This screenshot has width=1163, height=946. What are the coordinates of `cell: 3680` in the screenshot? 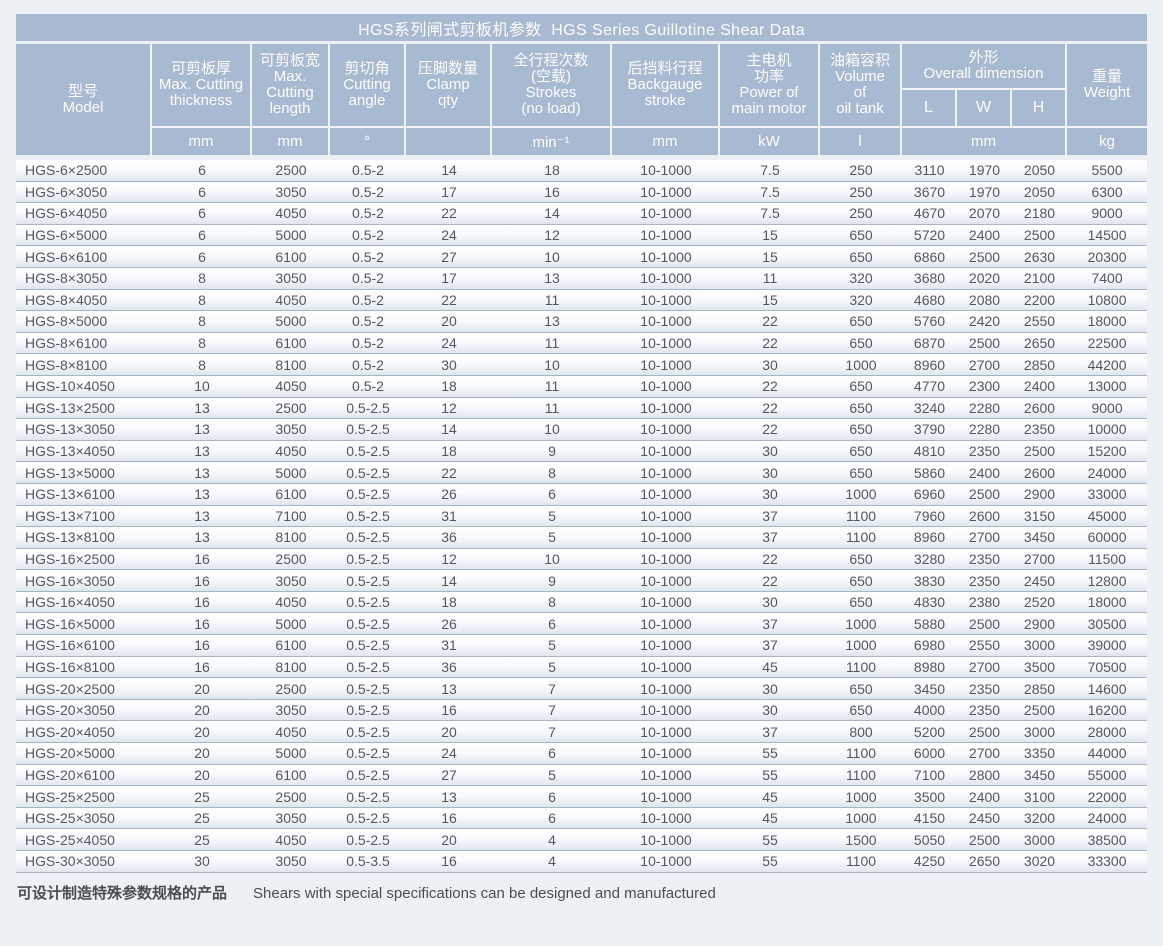 It's located at (929, 278).